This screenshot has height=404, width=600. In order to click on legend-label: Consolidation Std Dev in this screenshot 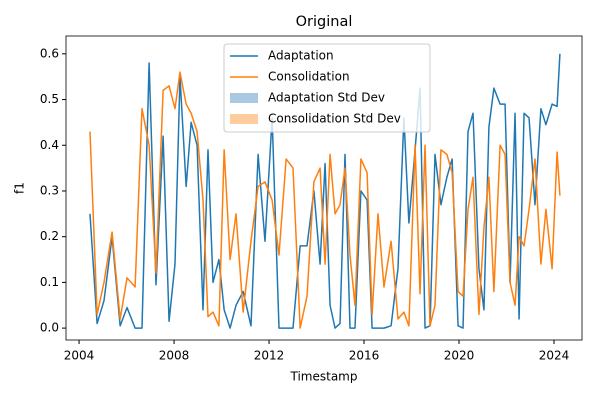, I will do `click(334, 119)`.